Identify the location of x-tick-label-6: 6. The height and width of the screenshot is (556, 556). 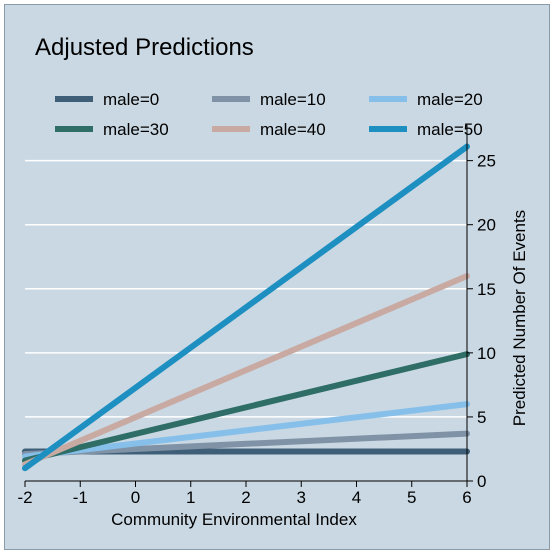
(466, 497).